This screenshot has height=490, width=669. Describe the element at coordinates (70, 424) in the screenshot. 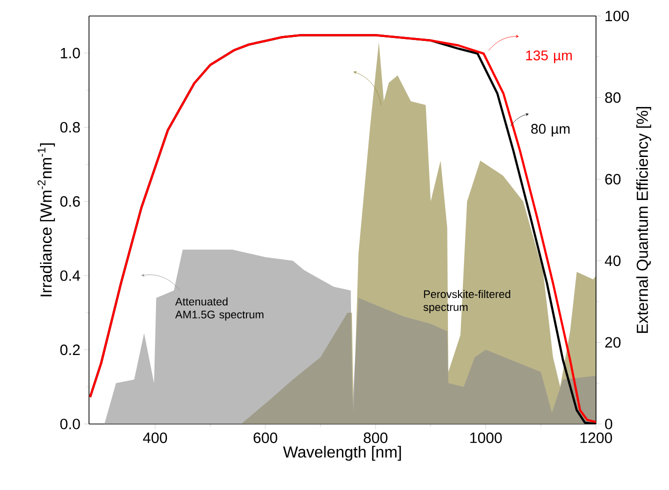

I see `y-tick-label: 0.0` at that location.